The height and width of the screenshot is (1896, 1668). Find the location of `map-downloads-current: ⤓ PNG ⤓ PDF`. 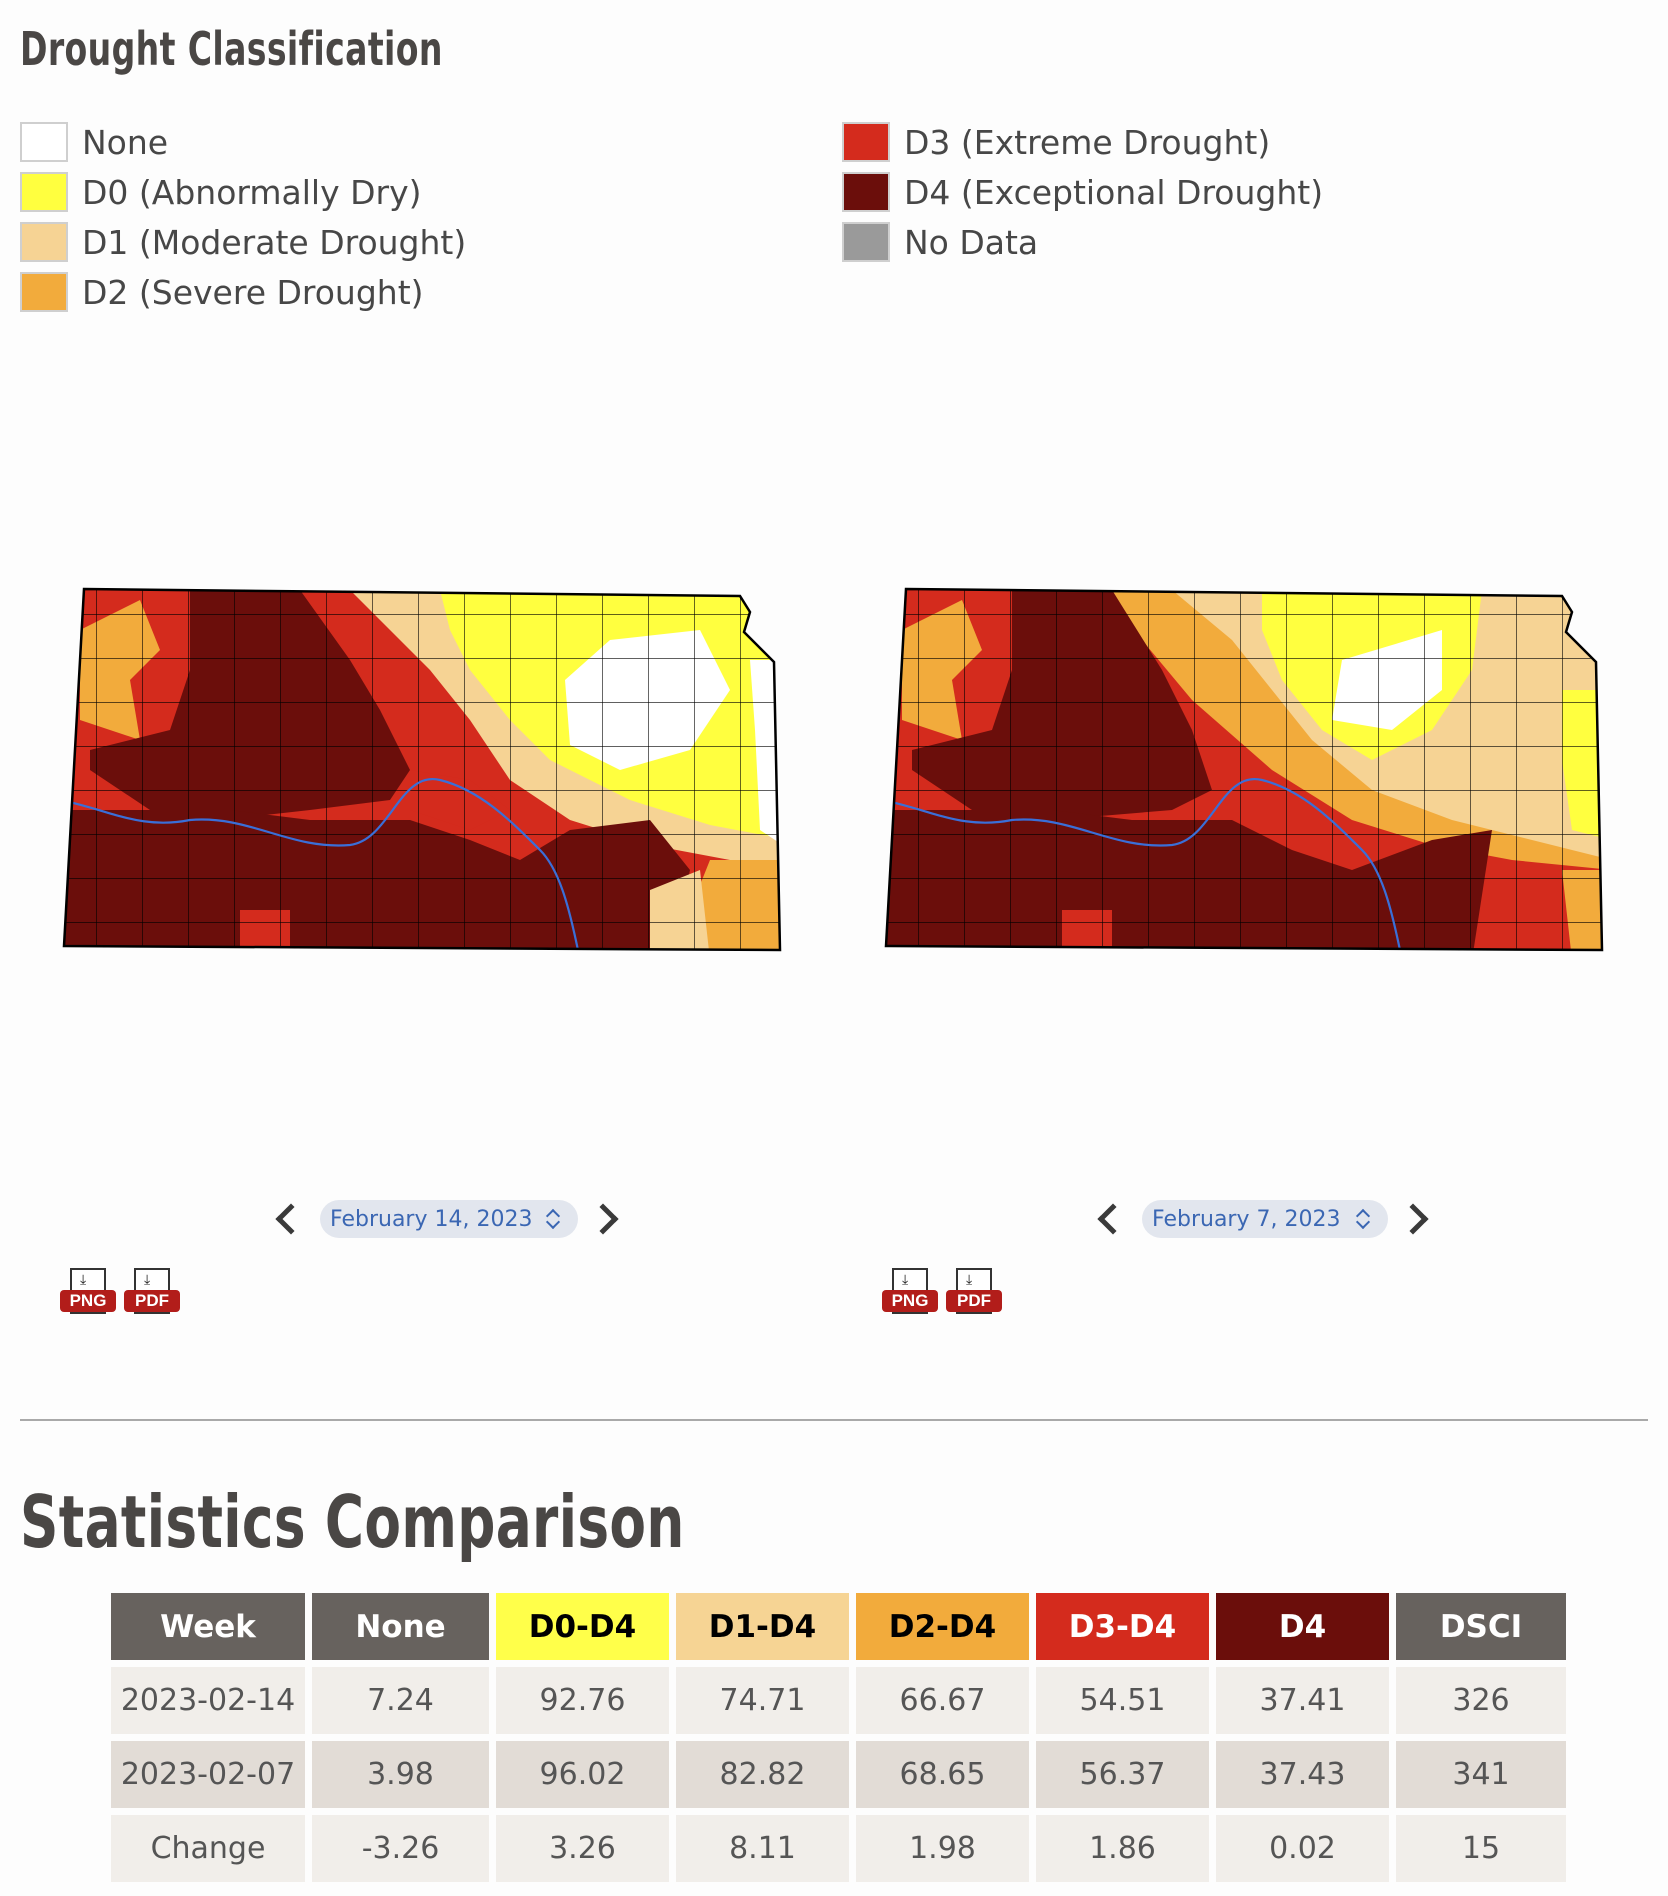

map-downloads-current: ⤓ PNG ⤓ PDF is located at coordinates (120, 1293).